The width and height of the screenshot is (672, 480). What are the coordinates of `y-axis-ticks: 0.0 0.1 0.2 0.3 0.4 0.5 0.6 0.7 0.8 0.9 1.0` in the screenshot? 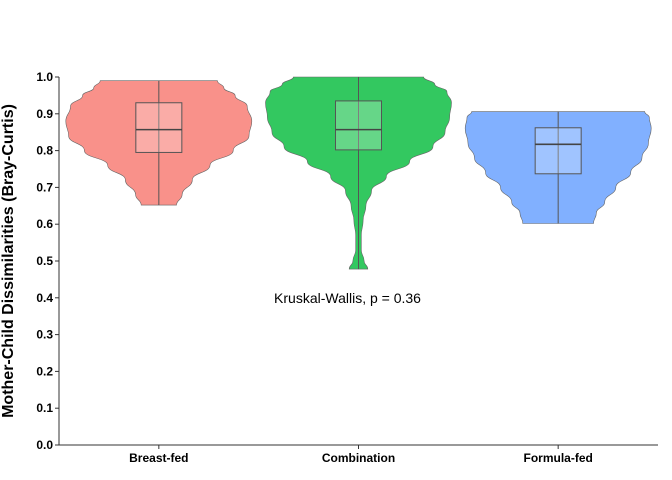 It's located at (47, 261).